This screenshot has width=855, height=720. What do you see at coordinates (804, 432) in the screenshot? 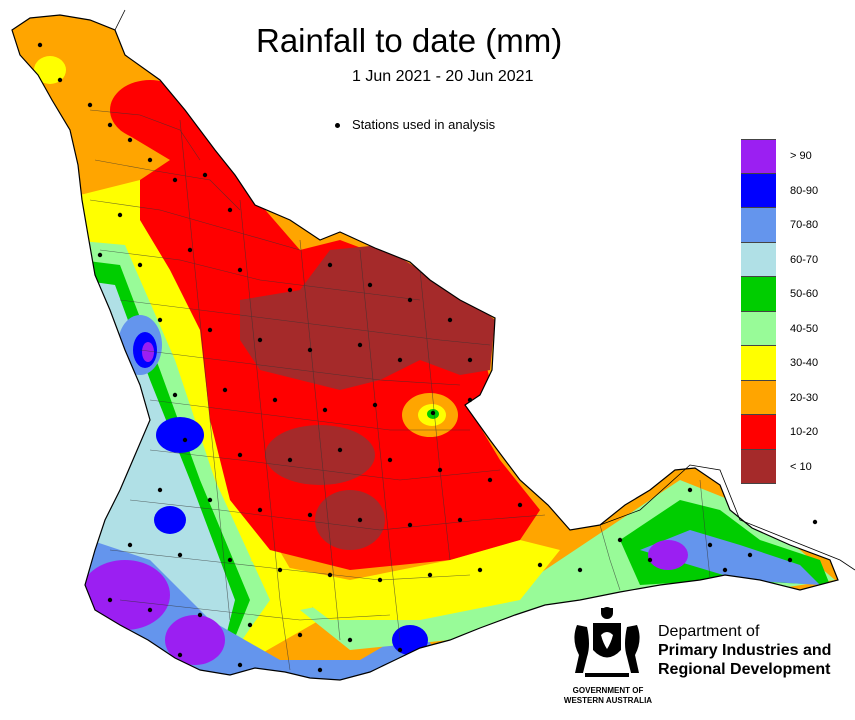
I see `legend-label: 10-20` at bounding box center [804, 432].